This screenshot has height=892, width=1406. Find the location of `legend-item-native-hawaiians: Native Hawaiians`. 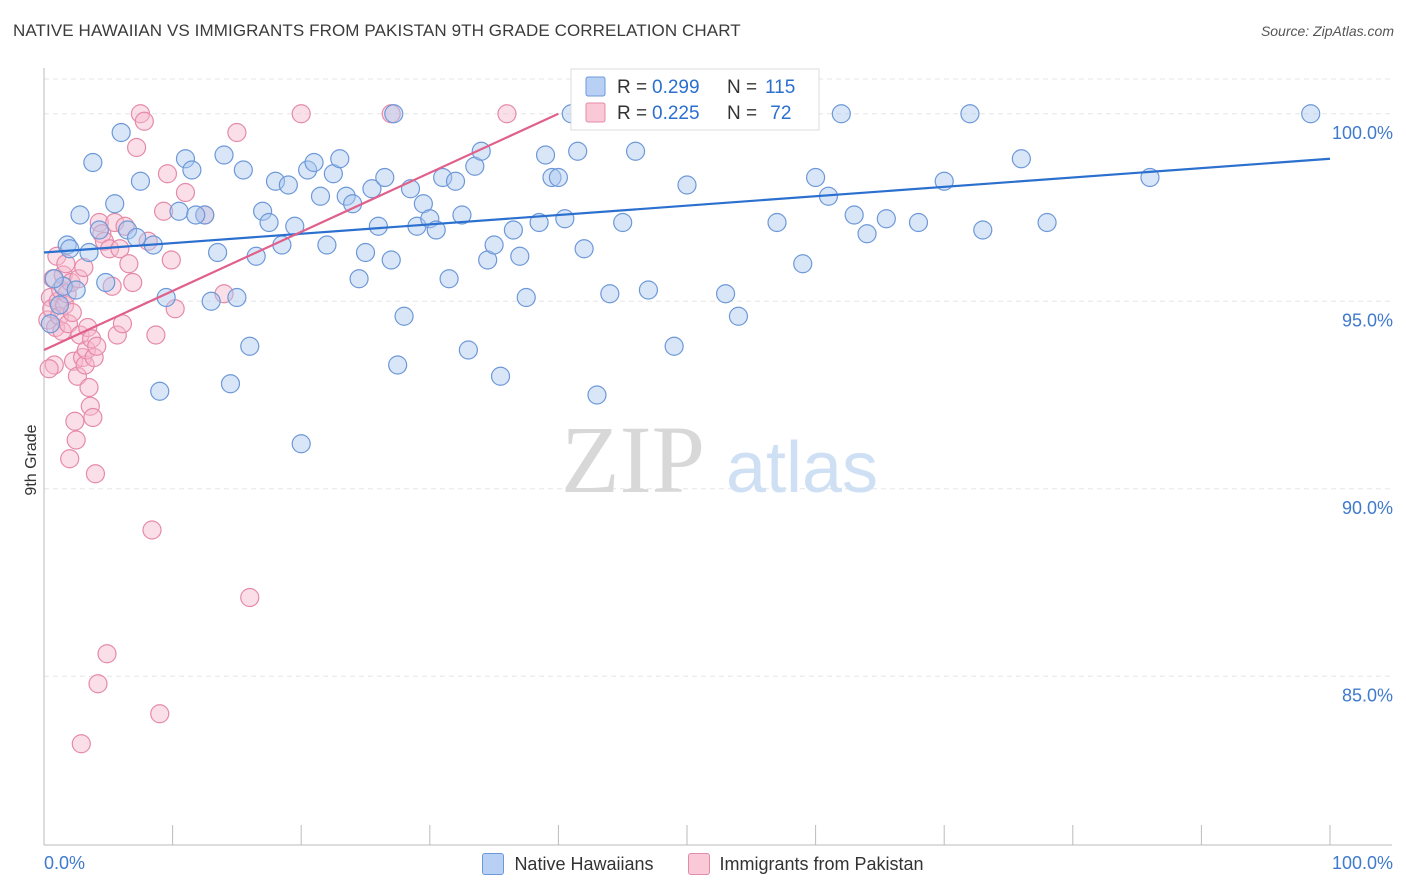

legend-item-native-hawaiians: Native Hawaiians is located at coordinates (568, 864).